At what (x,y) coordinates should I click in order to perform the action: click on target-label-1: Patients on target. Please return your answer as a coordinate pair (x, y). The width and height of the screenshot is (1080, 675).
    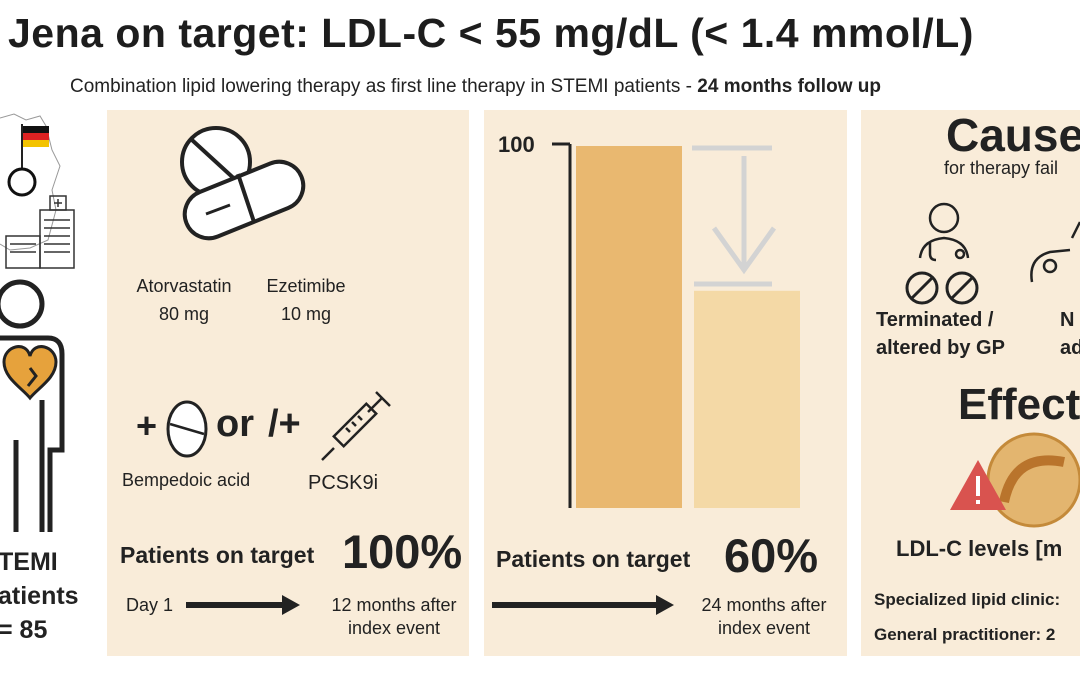
    Looking at the image, I should click on (217, 555).